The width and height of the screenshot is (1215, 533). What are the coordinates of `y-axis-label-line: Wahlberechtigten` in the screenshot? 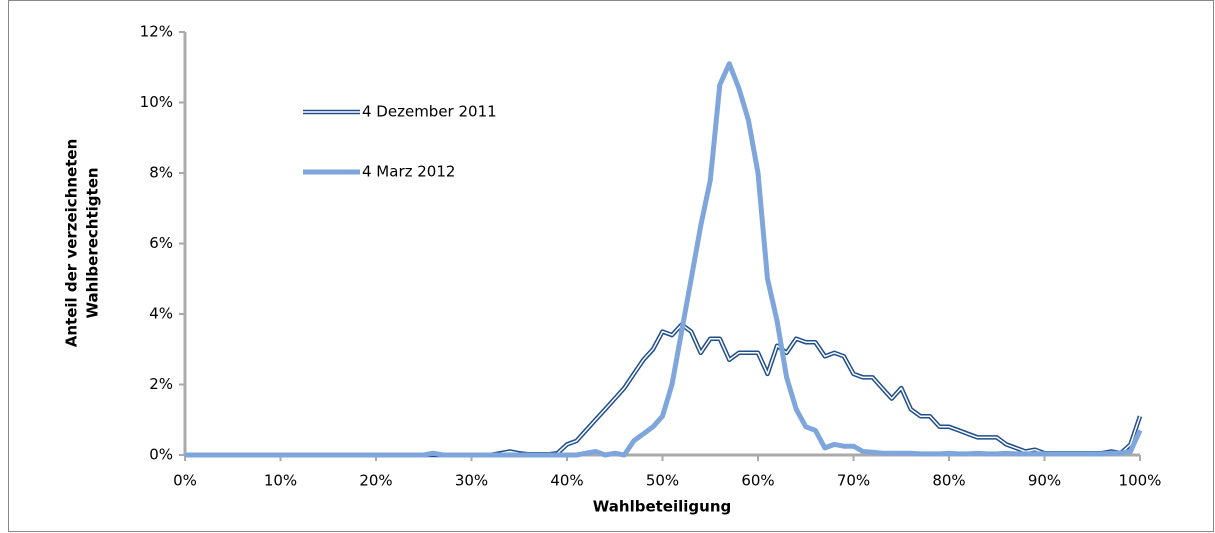 It's located at (93, 242).